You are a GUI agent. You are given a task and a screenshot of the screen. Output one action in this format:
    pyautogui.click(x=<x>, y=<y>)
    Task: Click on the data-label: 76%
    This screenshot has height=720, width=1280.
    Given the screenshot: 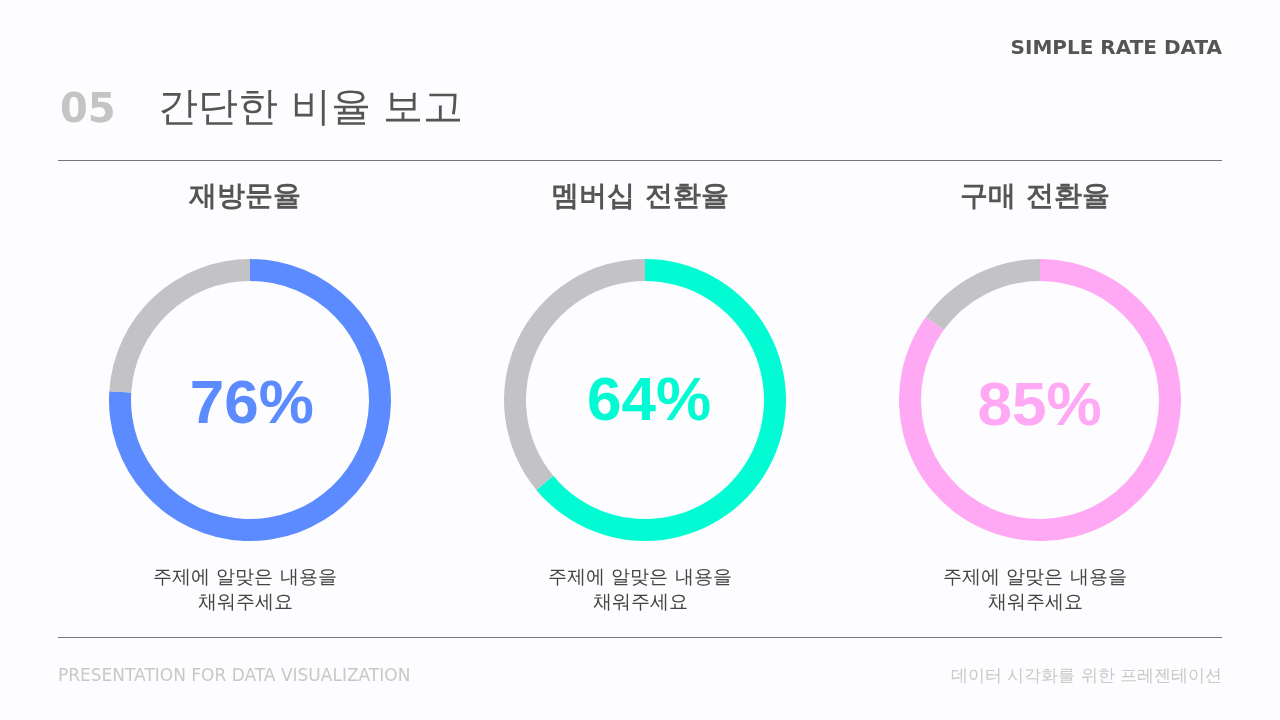 What is the action you would take?
    pyautogui.click(x=251, y=402)
    